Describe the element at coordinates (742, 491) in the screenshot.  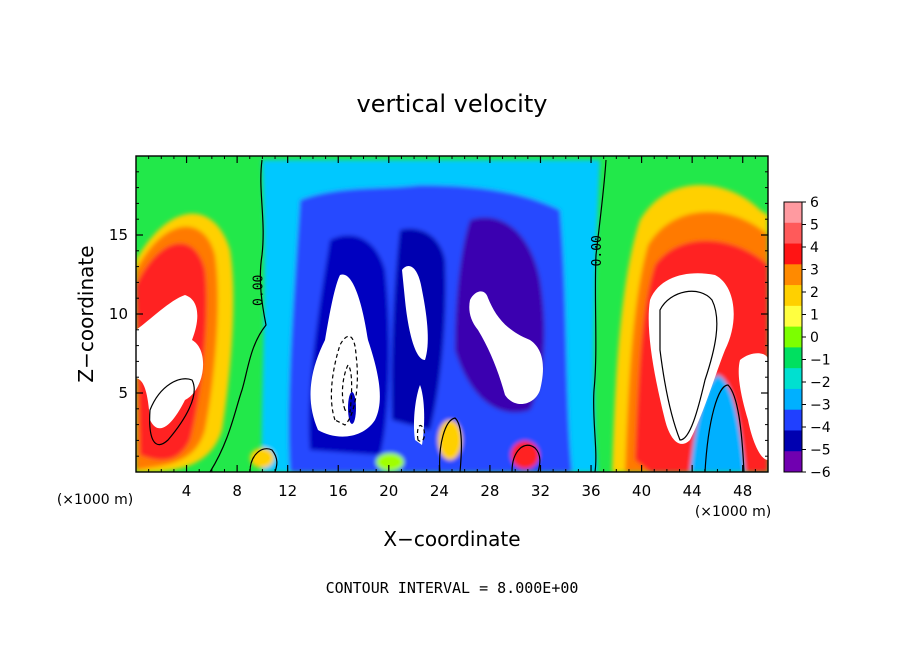
I see `x-tick-label: 48` at that location.